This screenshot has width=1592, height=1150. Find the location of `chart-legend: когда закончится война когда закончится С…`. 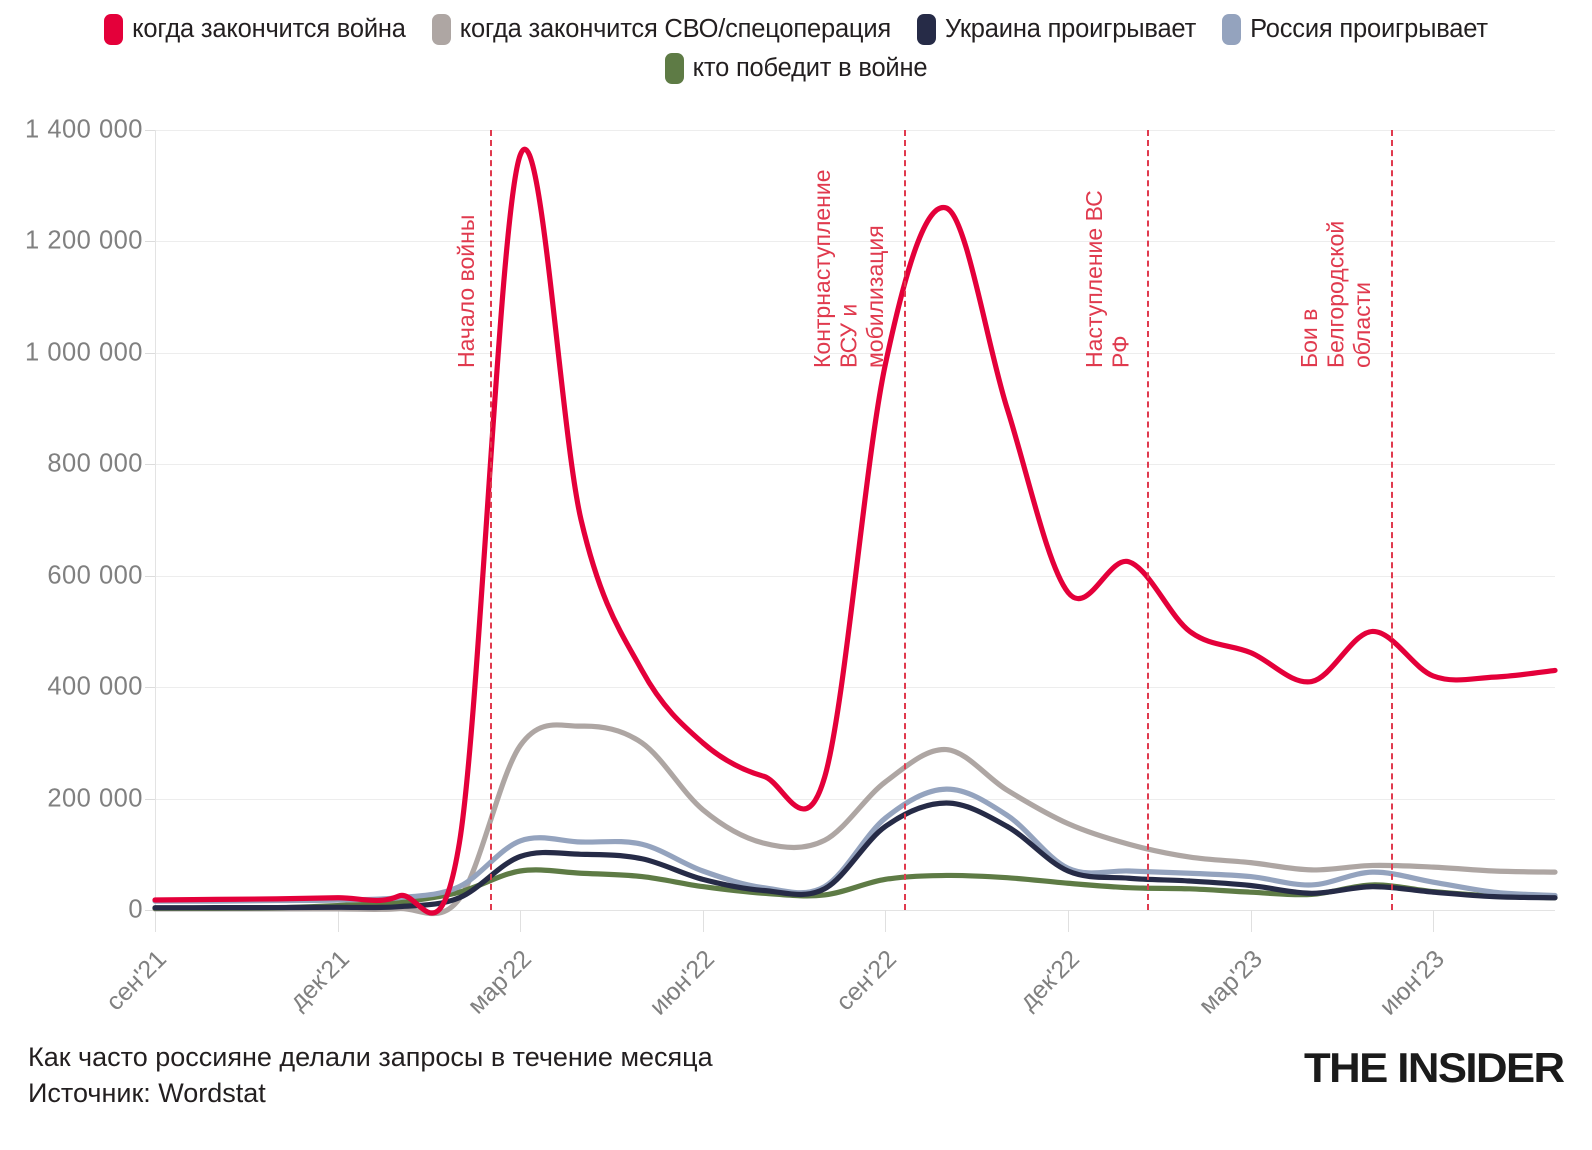

chart-legend: когда закончится война когда закончится С… is located at coordinates (796, 49).